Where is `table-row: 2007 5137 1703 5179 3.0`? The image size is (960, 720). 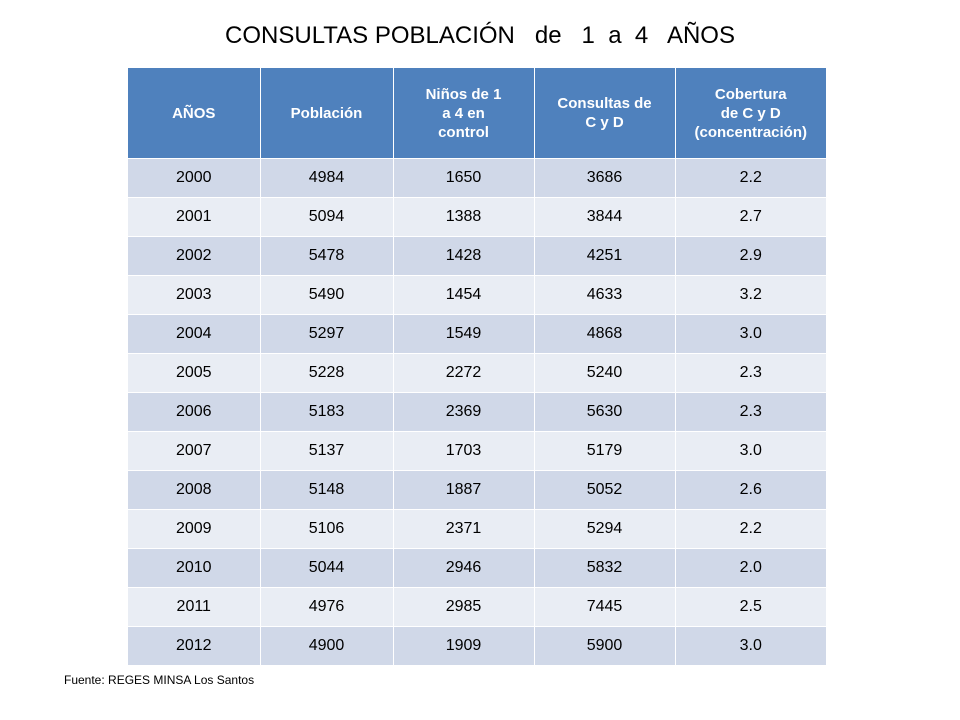 table-row: 2007 5137 1703 5179 3.0 is located at coordinates (477, 451).